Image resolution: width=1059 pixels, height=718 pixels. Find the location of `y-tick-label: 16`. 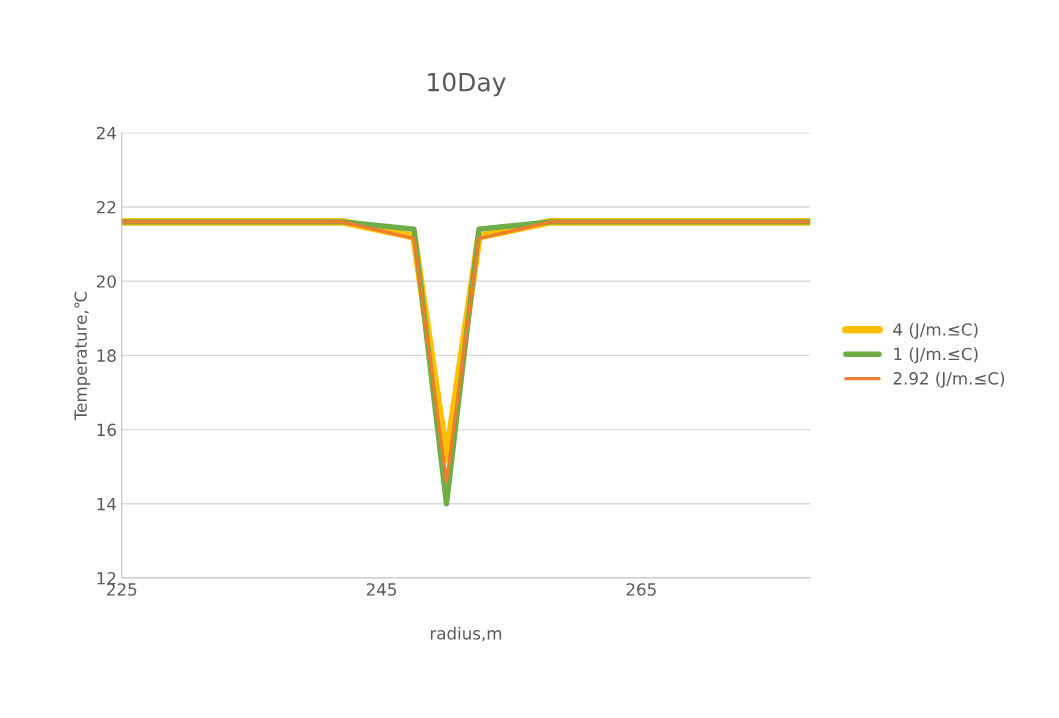

y-tick-label: 16 is located at coordinates (106, 430).